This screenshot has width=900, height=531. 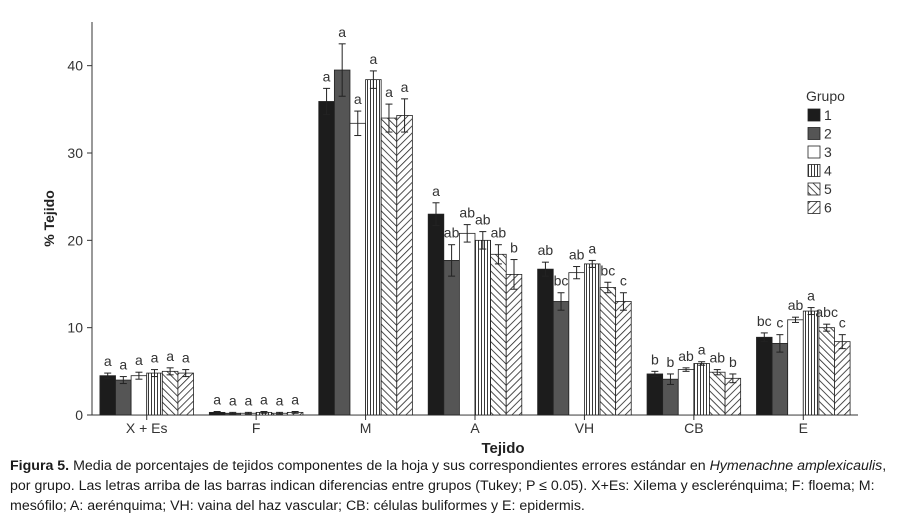 What do you see at coordinates (826, 312) in the screenshot?
I see `significance-letter: abc` at bounding box center [826, 312].